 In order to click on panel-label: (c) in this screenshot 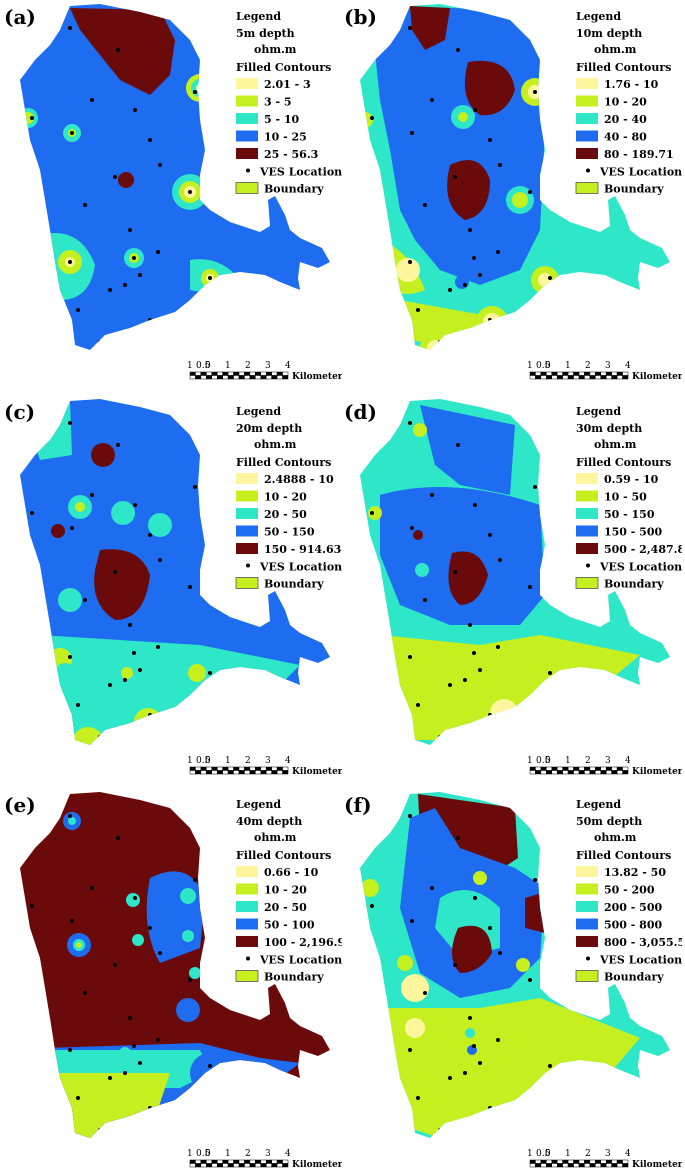, I will do `click(19, 412)`.